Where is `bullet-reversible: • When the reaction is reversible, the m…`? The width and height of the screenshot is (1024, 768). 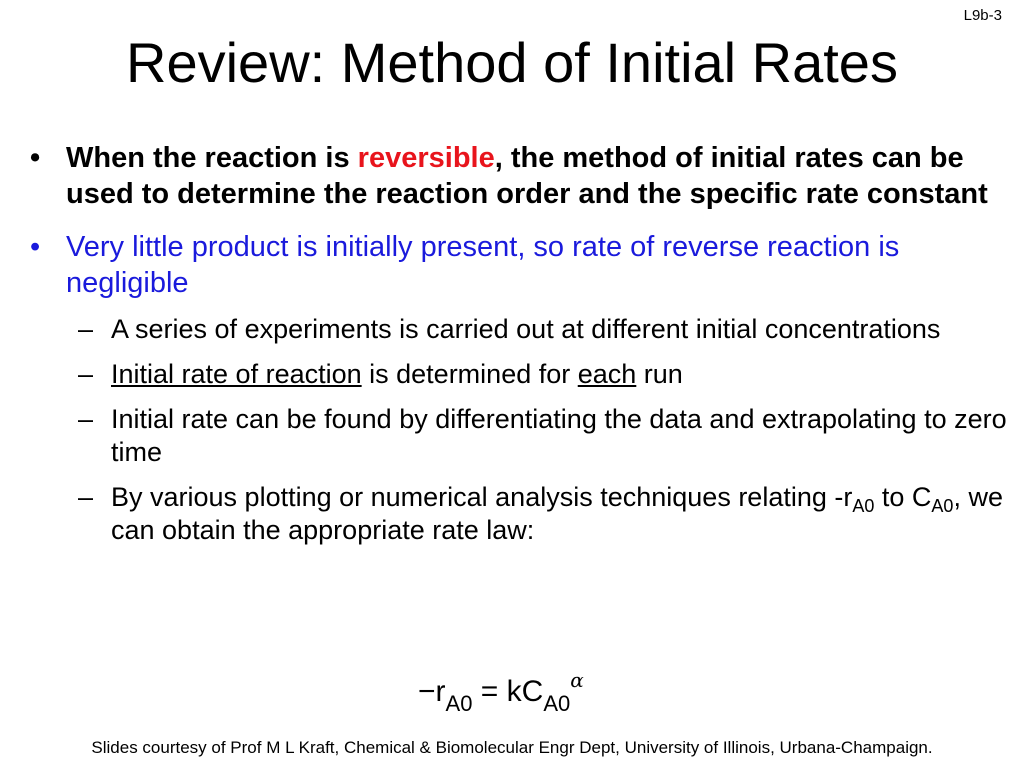
bullet-reversible: • When the reaction is reversible, the m… is located at coordinates (520, 176).